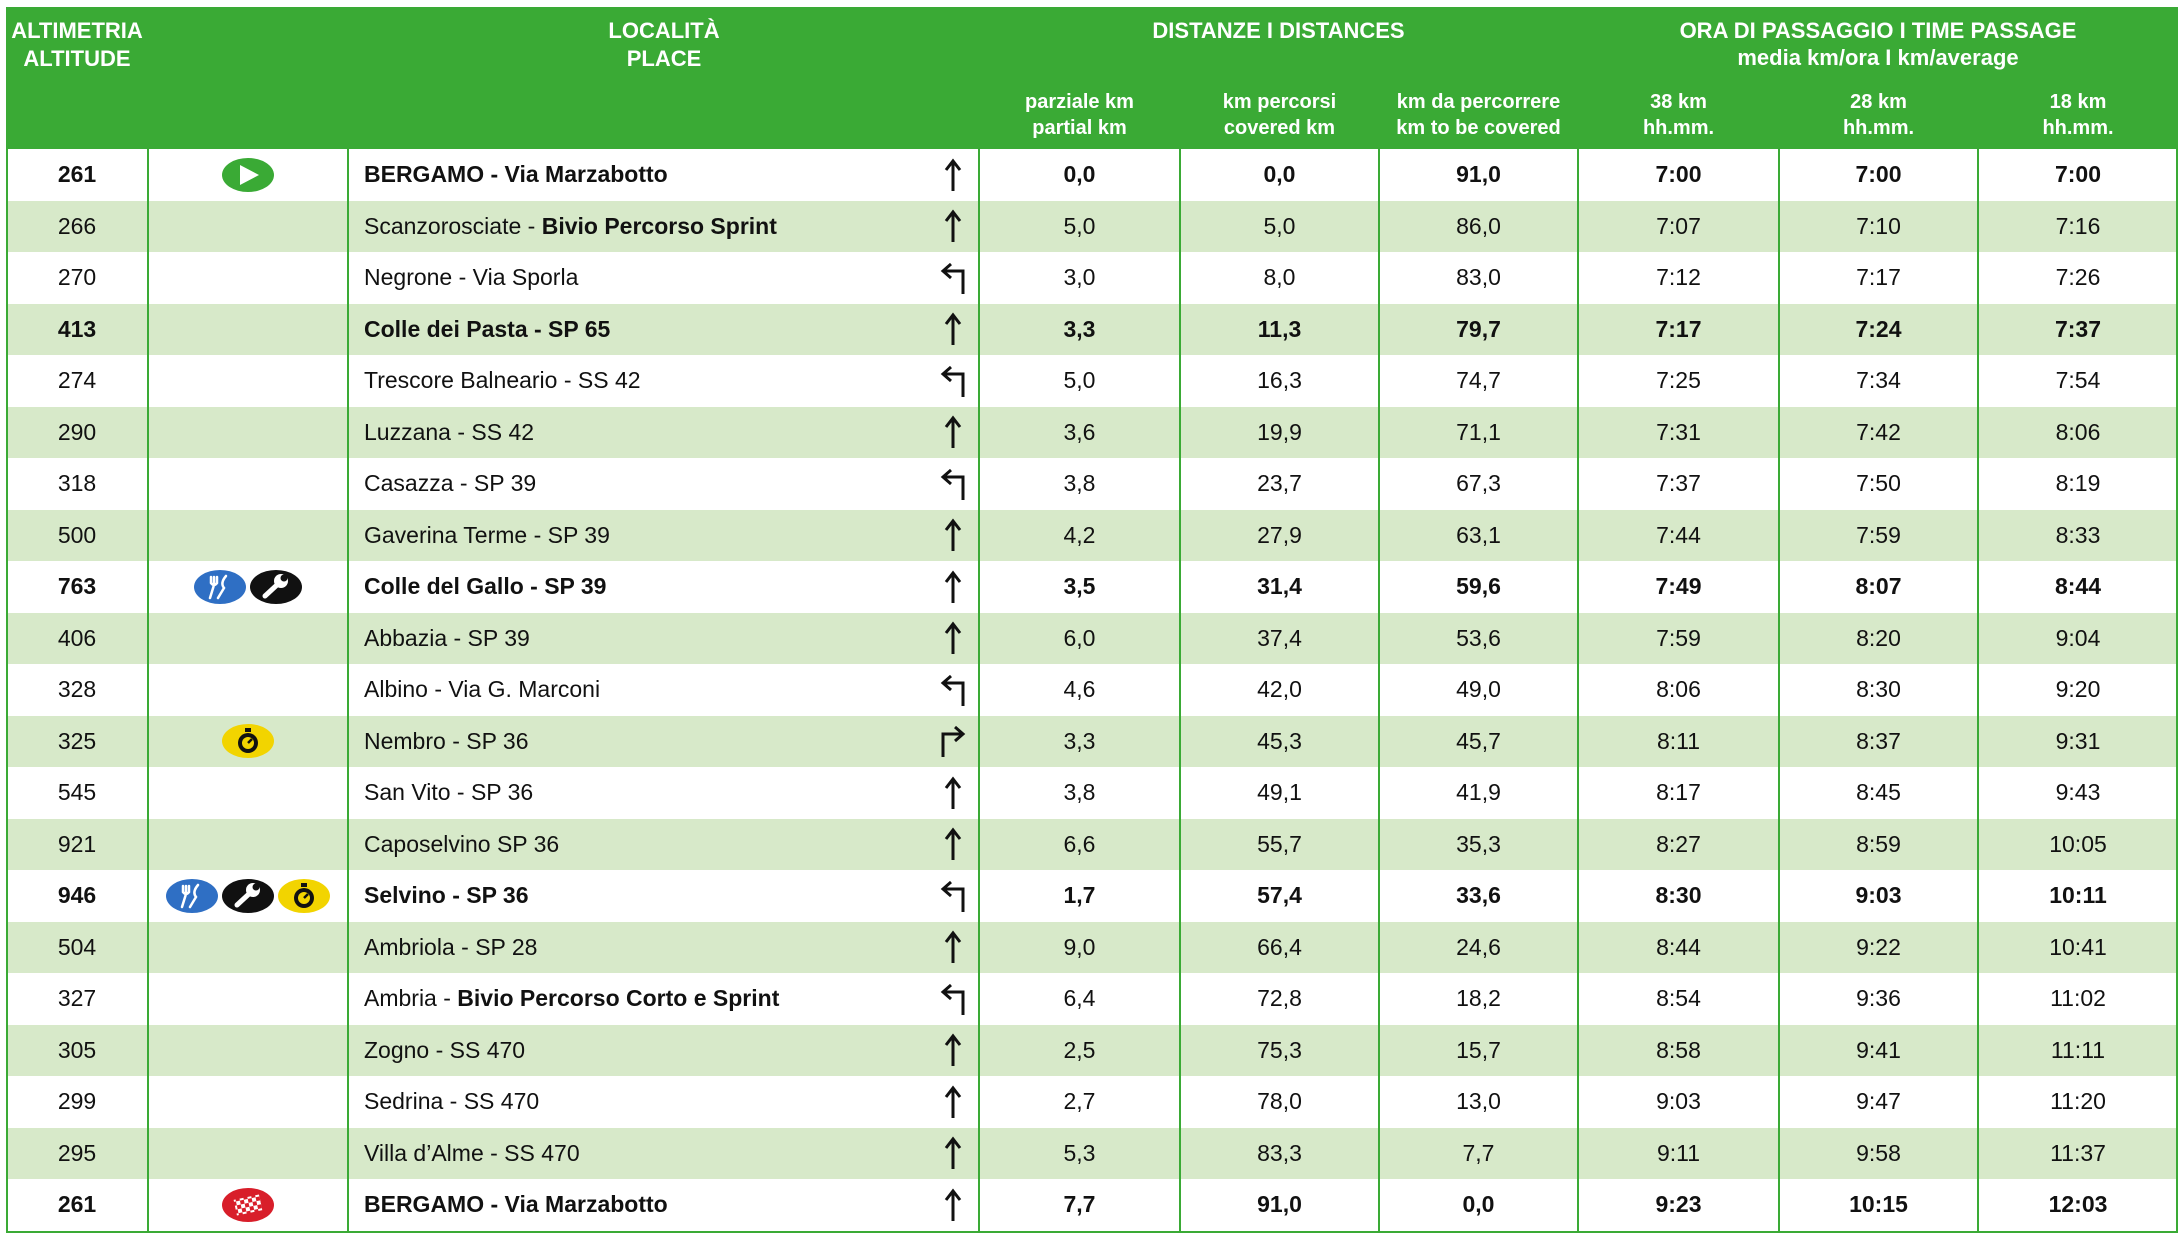 This screenshot has width=2184, height=1240. What do you see at coordinates (1279, 946) in the screenshot?
I see `value-cell: 66,4` at bounding box center [1279, 946].